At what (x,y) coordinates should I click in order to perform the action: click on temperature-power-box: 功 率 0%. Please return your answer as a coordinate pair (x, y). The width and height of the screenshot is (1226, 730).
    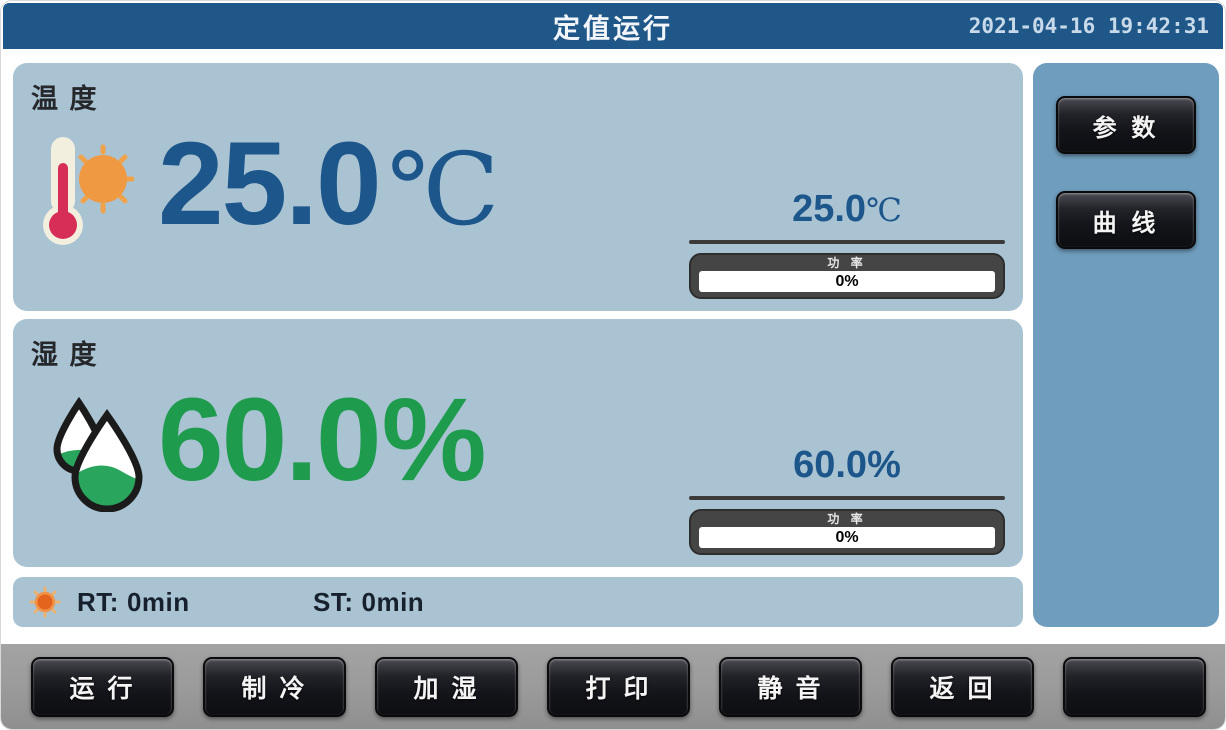
    Looking at the image, I should click on (847, 276).